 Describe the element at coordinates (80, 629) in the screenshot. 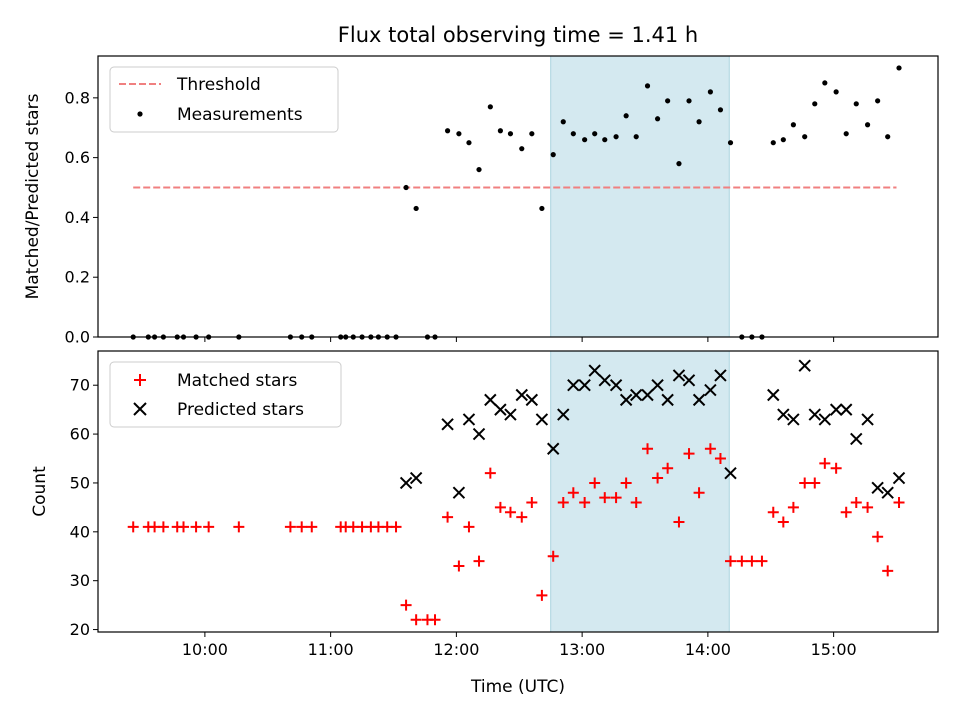

I see `y-tick-label: 20` at that location.